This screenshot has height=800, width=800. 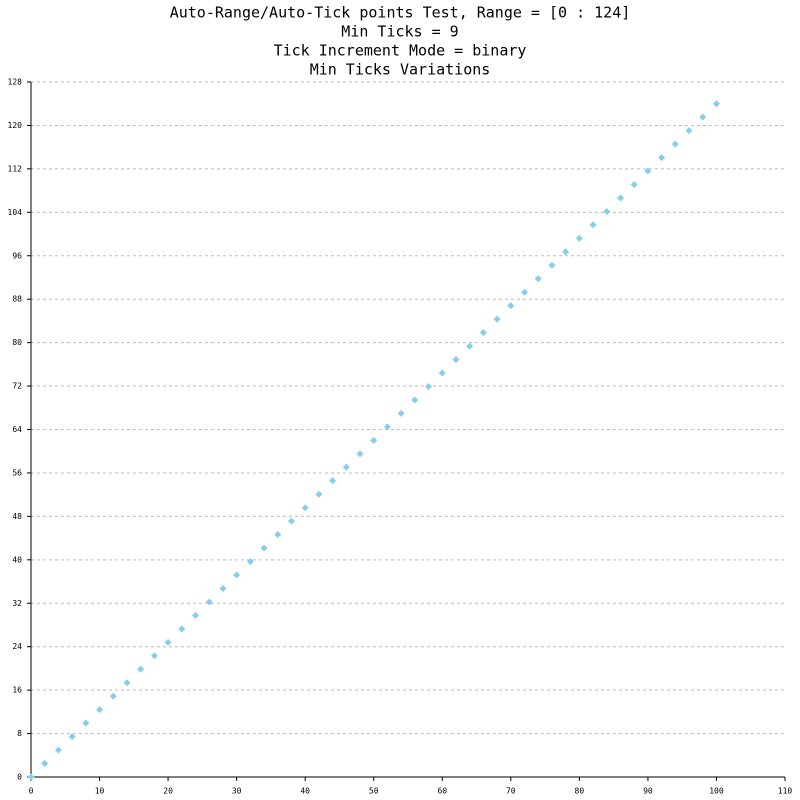 What do you see at coordinates (100, 791) in the screenshot?
I see `x-tick-label: 10` at bounding box center [100, 791].